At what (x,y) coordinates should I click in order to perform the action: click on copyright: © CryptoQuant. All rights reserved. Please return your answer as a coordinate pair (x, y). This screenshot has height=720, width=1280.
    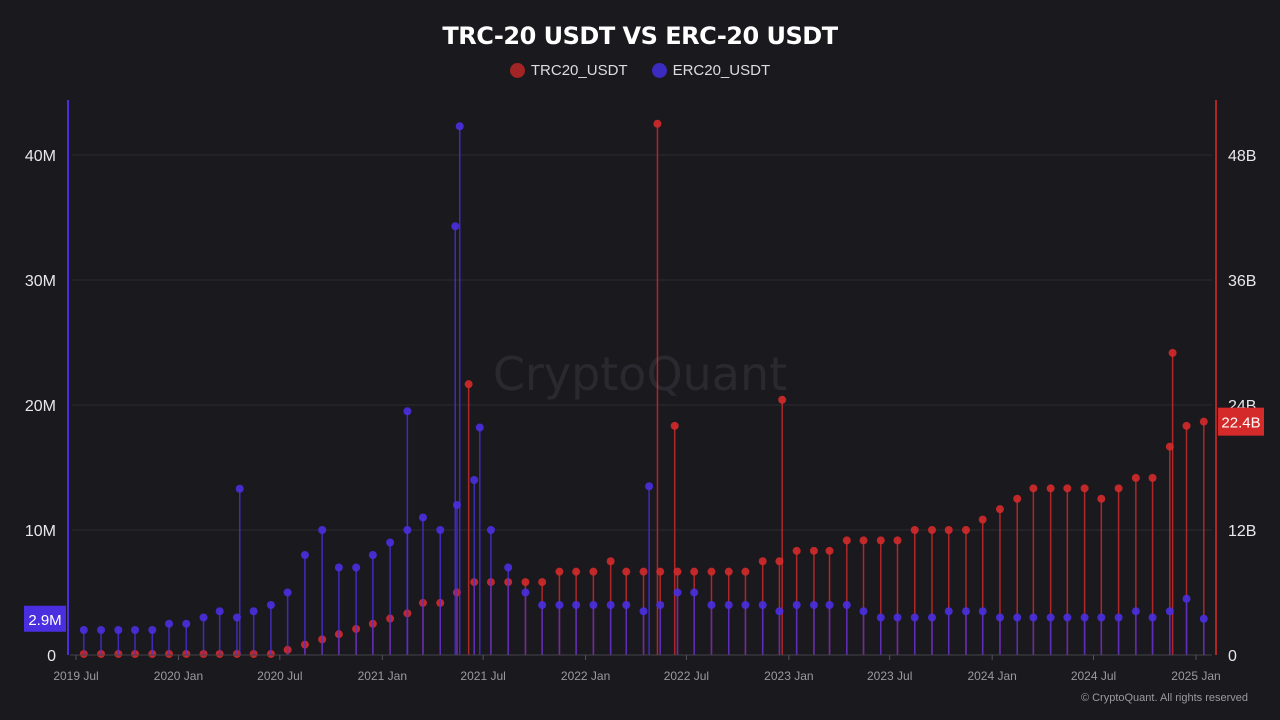
    Looking at the image, I should click on (1164, 698).